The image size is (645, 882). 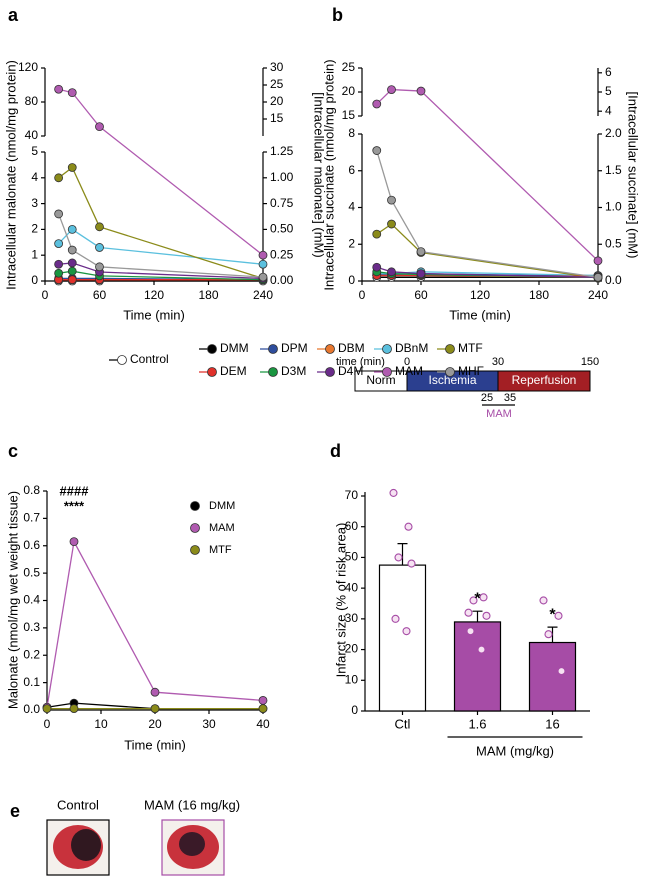 I want to click on x-tick-label: 60, so click(x=421, y=295).